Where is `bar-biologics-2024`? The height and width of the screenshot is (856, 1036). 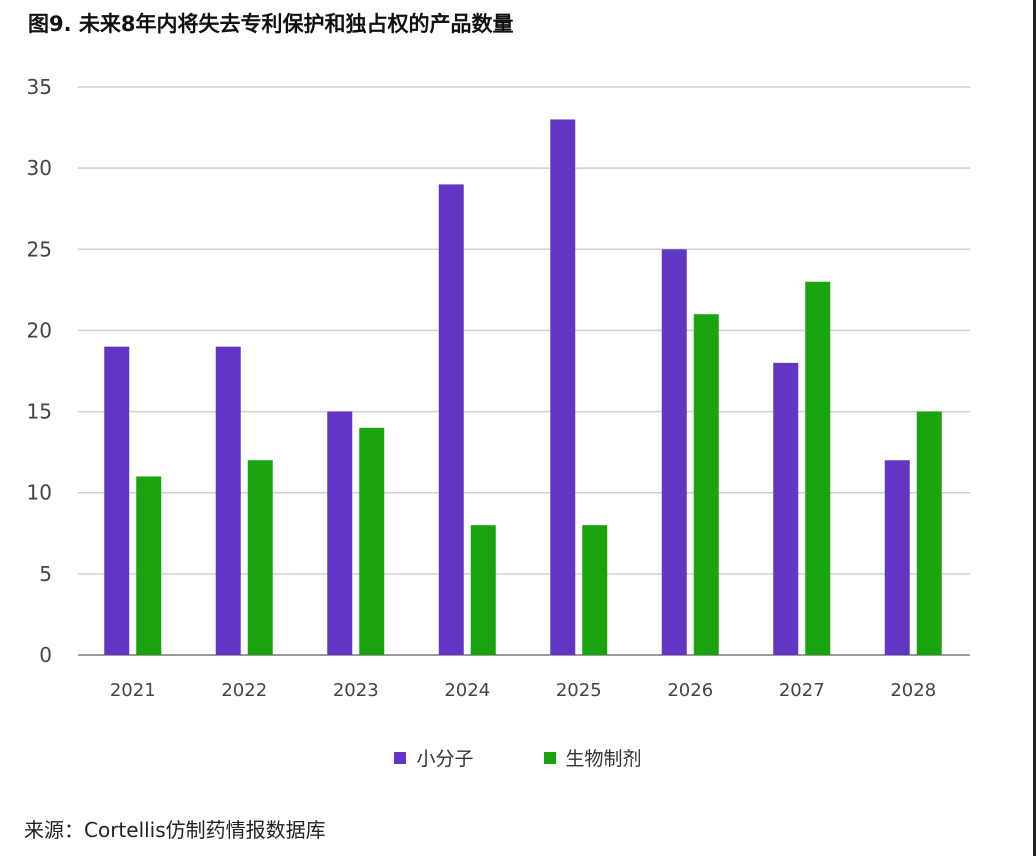 bar-biologics-2024 is located at coordinates (483, 590).